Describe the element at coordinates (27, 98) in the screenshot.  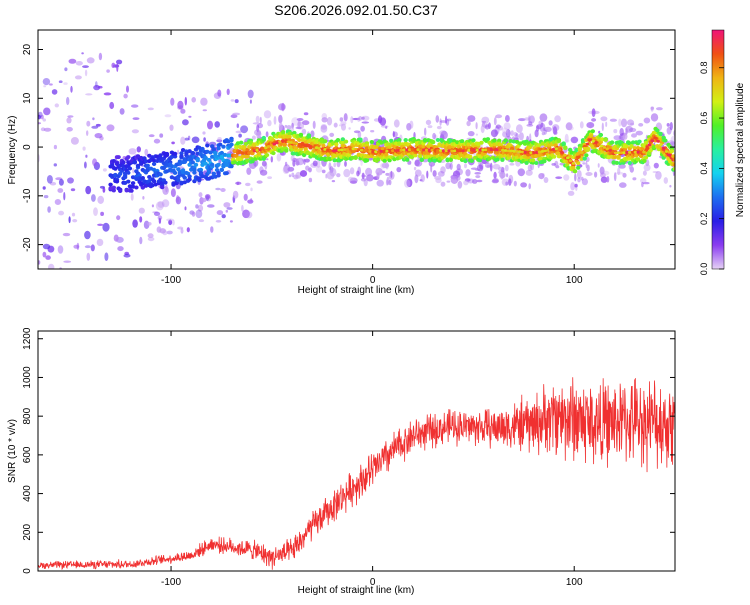
I see `y-tick-label: 10` at that location.